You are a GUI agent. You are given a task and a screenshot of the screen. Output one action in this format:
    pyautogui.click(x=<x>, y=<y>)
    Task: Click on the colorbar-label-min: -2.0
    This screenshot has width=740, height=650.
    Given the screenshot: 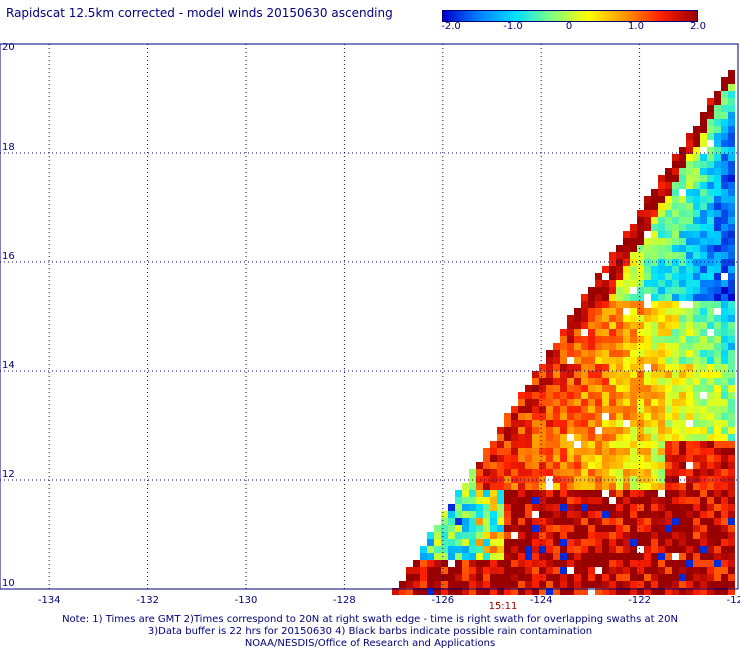 What is the action you would take?
    pyautogui.click(x=451, y=26)
    